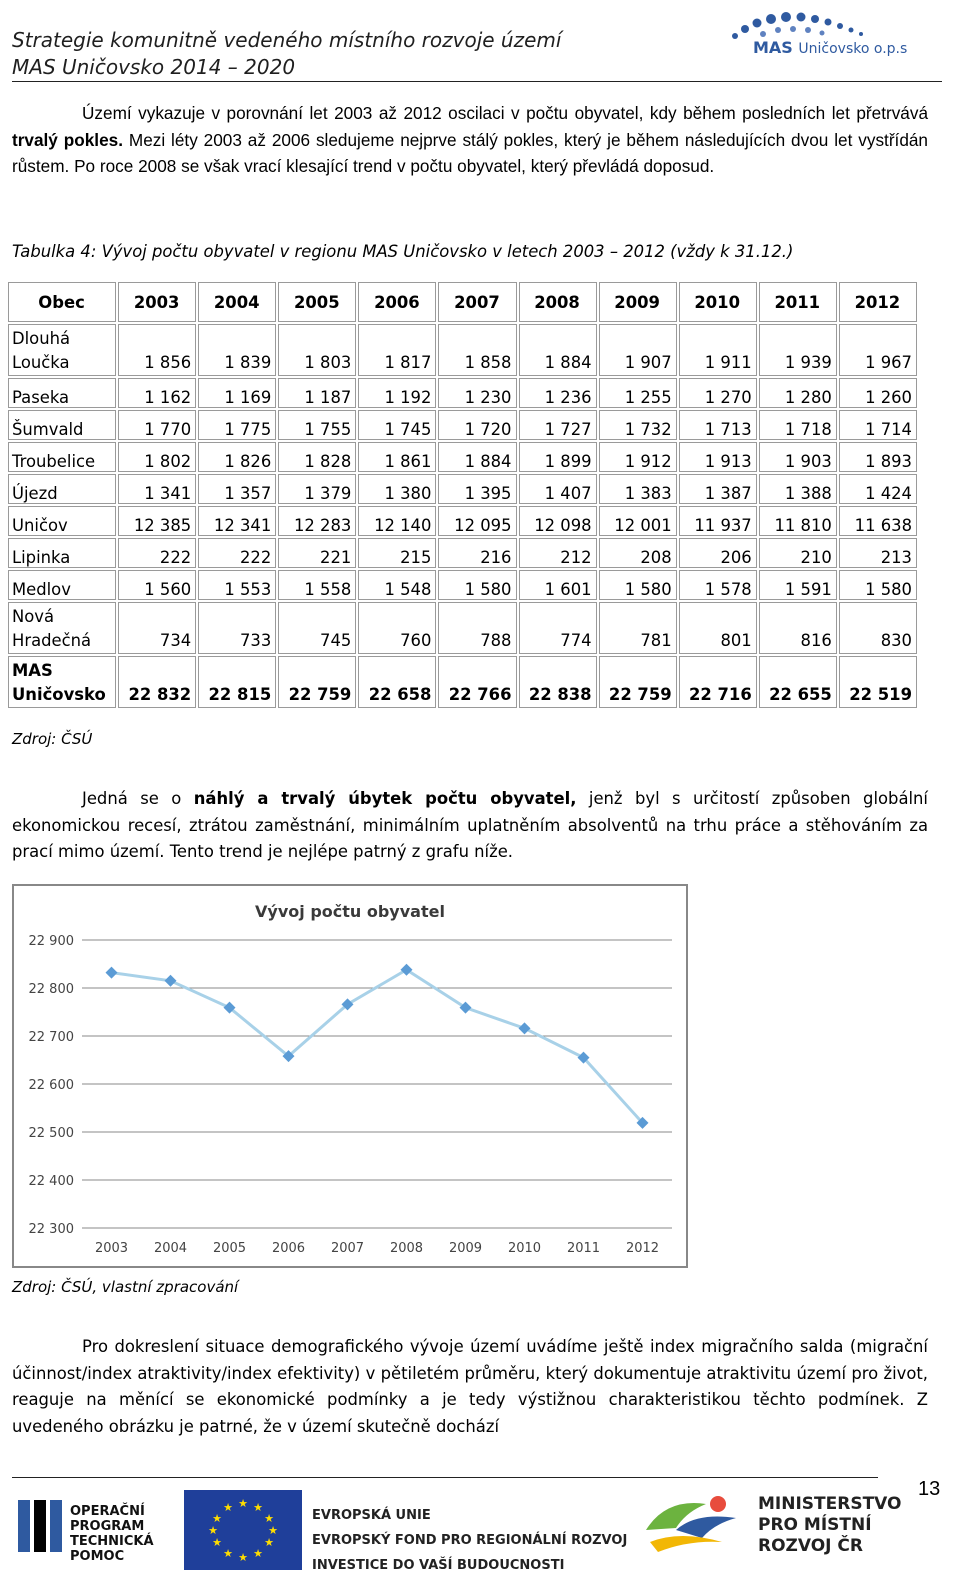  I want to click on table-source: Zdroj: ČSÚ, so click(52, 739).